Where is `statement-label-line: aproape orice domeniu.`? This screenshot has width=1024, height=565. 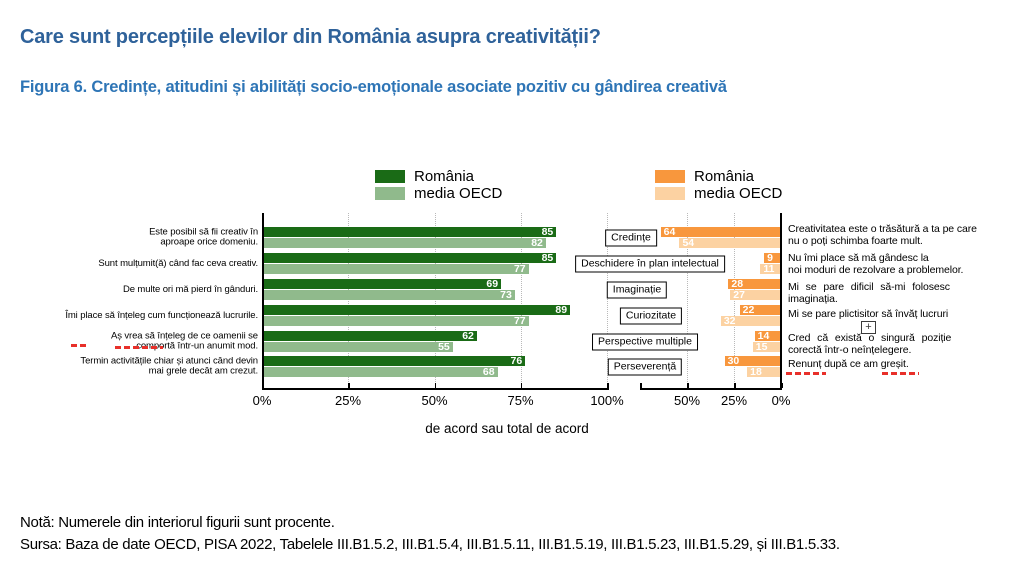
statement-label-line: aproape orice domeniu. is located at coordinates (209, 242).